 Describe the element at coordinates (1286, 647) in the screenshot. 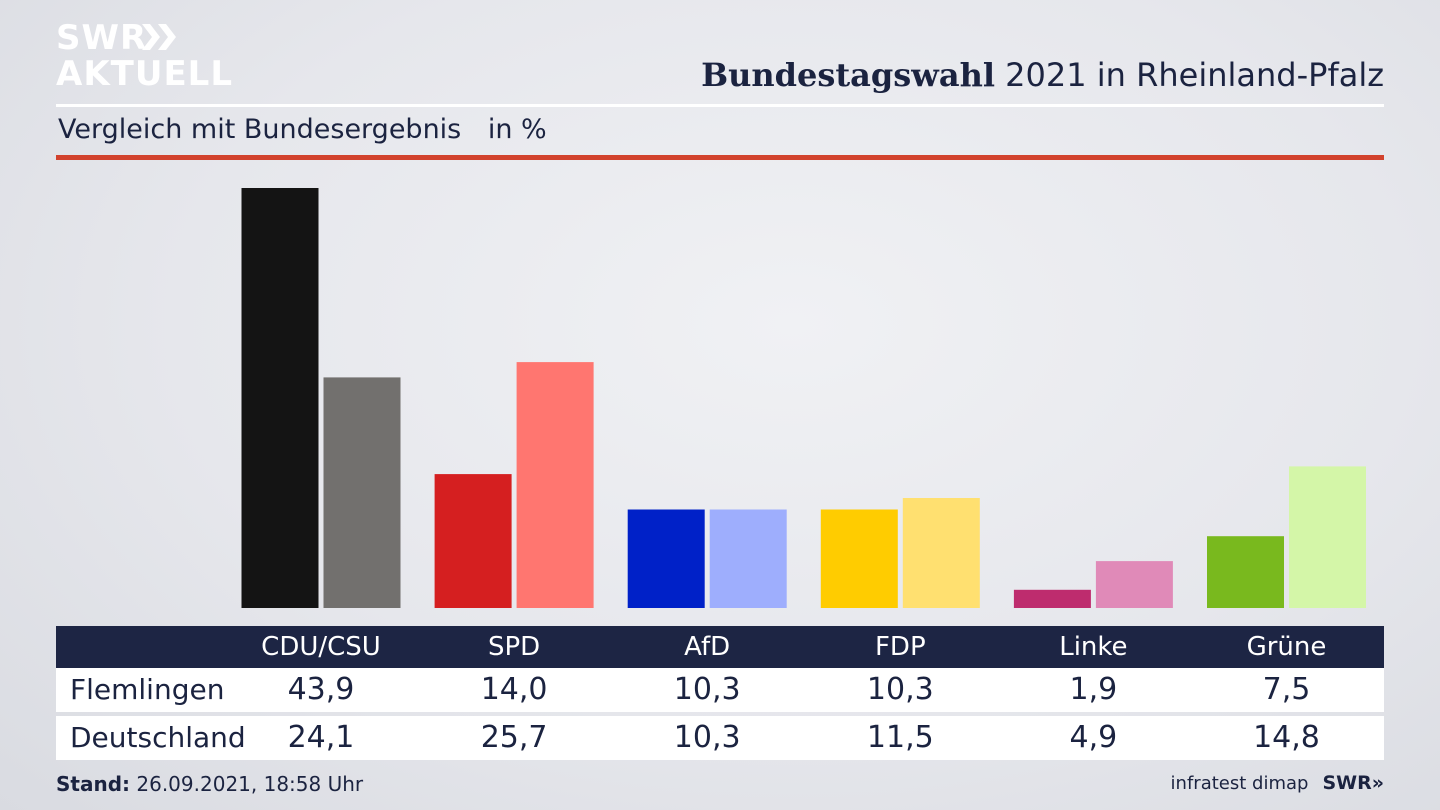

I see `category-label: Grüne` at that location.